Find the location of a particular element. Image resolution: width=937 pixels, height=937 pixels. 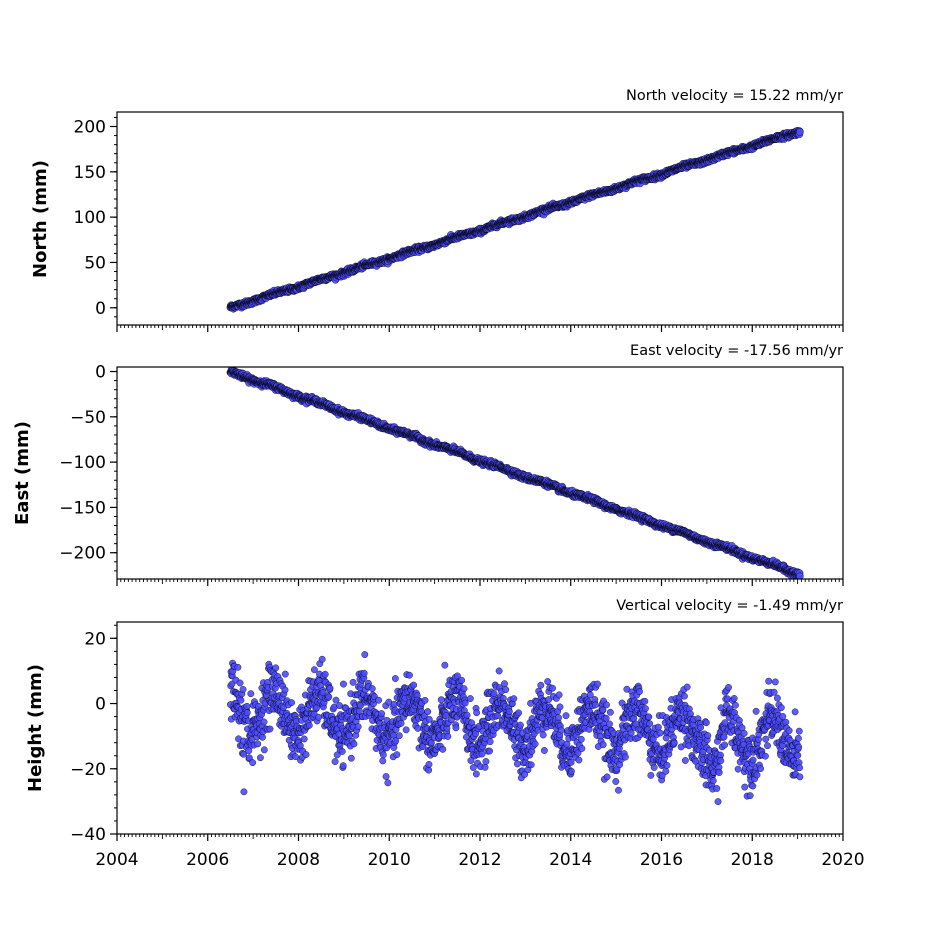

north-y-tick-label: 150 is located at coordinates (90, 173).